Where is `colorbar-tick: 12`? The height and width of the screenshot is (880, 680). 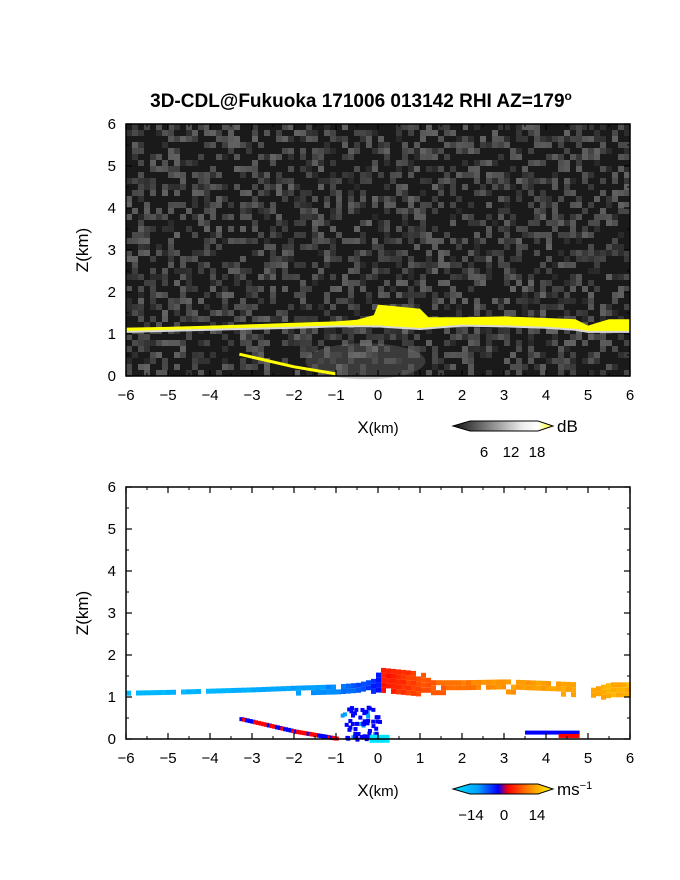 colorbar-tick: 12 is located at coordinates (511, 452).